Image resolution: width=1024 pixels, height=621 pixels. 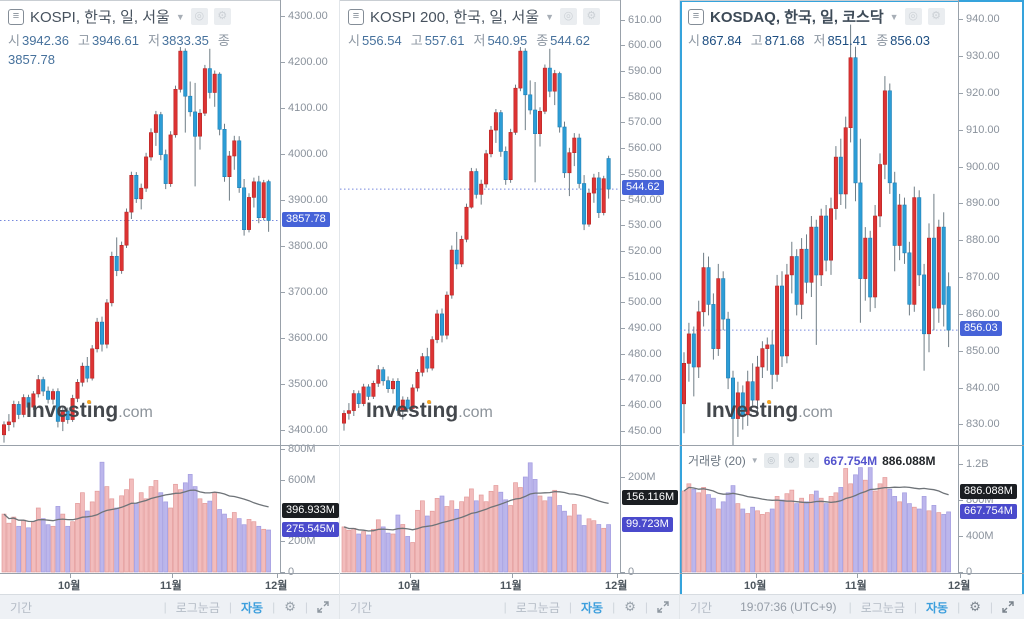 I want to click on month-label: 11월, so click(x=511, y=586).